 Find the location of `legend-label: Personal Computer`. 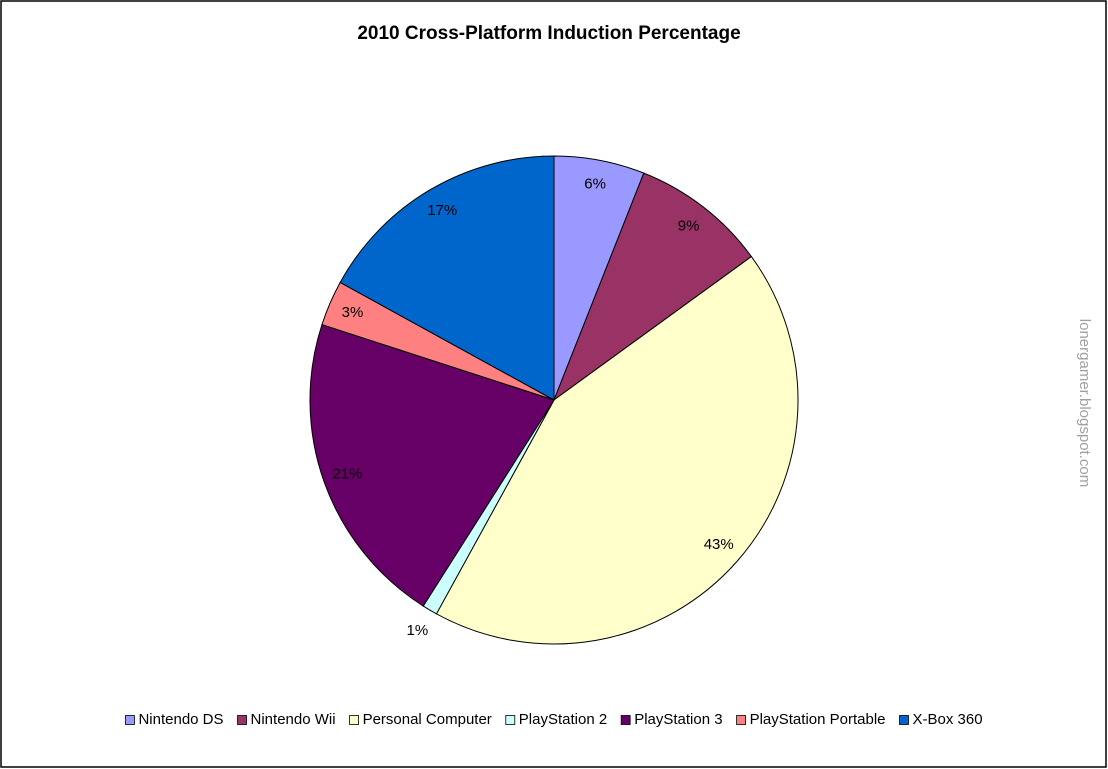

legend-label: Personal Computer is located at coordinates (427, 719).